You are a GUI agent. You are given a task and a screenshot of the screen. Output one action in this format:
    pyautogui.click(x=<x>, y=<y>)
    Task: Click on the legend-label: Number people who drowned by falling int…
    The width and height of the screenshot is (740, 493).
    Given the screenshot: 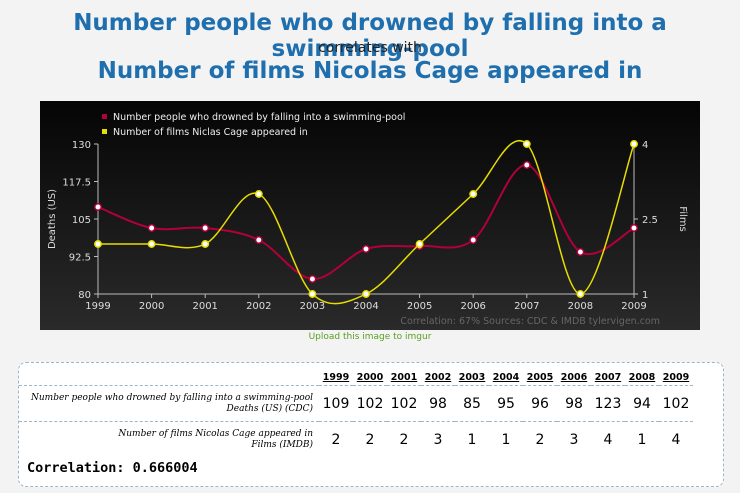 What is the action you would take?
    pyautogui.click(x=259, y=117)
    